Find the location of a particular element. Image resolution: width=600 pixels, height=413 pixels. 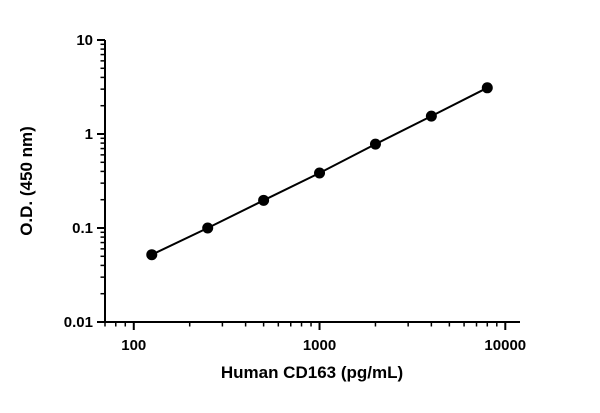

y-axis-title: O.D. (450 nm) is located at coordinates (26, 181).